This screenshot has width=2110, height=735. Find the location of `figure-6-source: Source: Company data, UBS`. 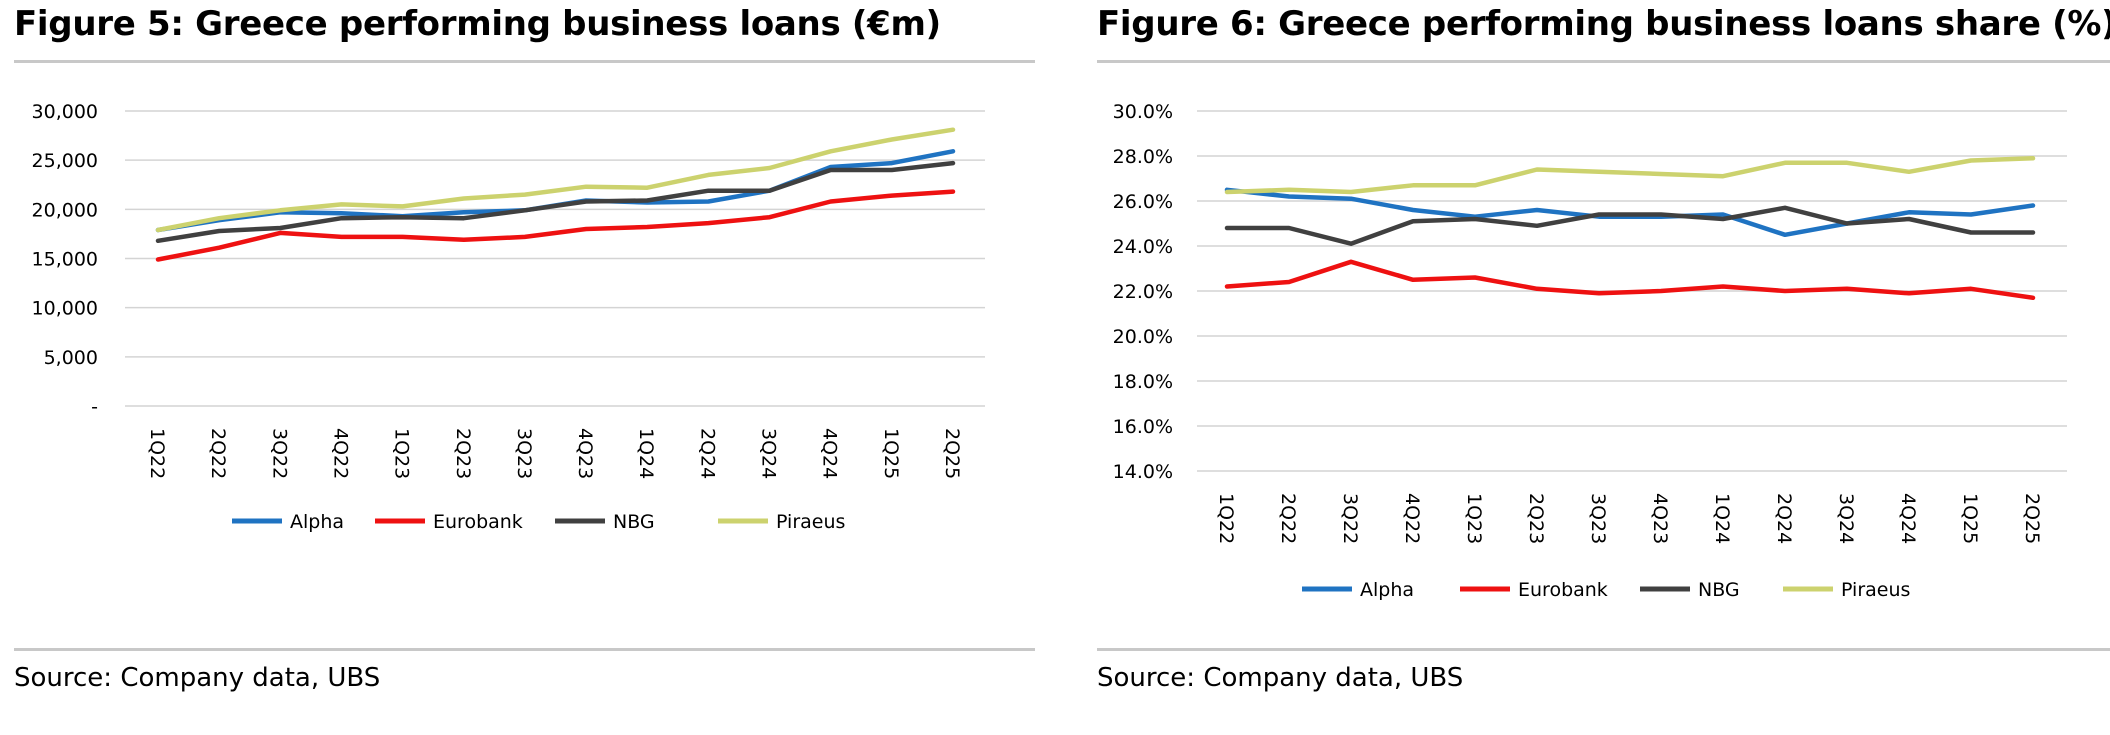

figure-6-source: Source: Company data, UBS is located at coordinates (1280, 678).